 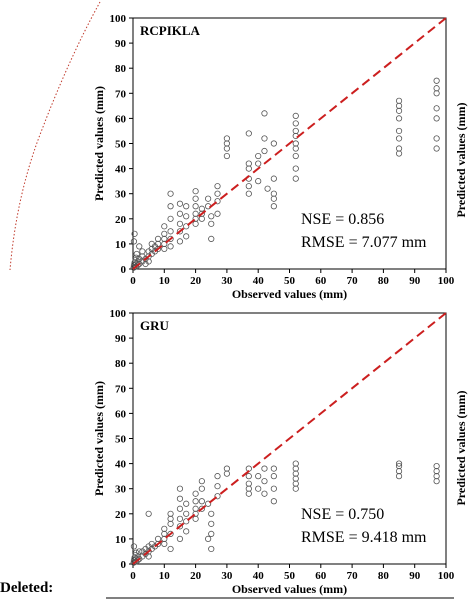 What do you see at coordinates (170, 30) in the screenshot?
I see `panel-title: RCPIKLA` at bounding box center [170, 30].